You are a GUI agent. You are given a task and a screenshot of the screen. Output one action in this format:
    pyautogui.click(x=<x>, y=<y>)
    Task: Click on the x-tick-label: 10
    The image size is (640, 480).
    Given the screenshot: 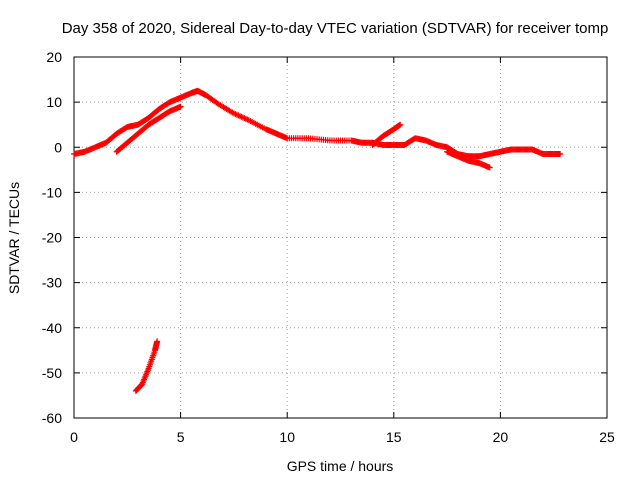 What is the action you would take?
    pyautogui.click(x=287, y=437)
    